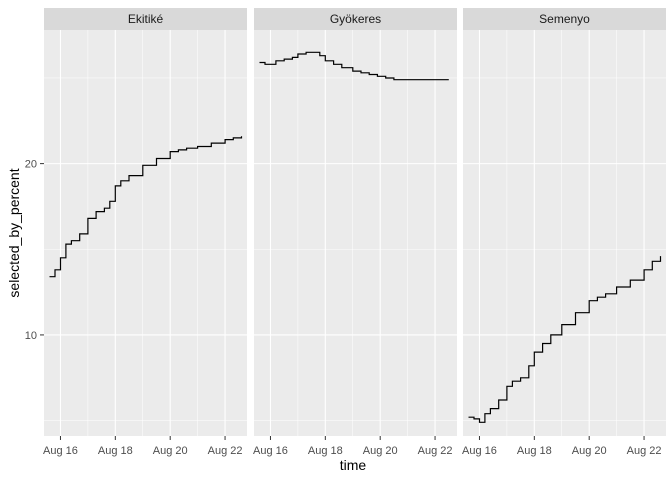 The image size is (672, 480). Describe the element at coordinates (14, 232) in the screenshot. I see `y-axis-title: selected_by_percent` at that location.